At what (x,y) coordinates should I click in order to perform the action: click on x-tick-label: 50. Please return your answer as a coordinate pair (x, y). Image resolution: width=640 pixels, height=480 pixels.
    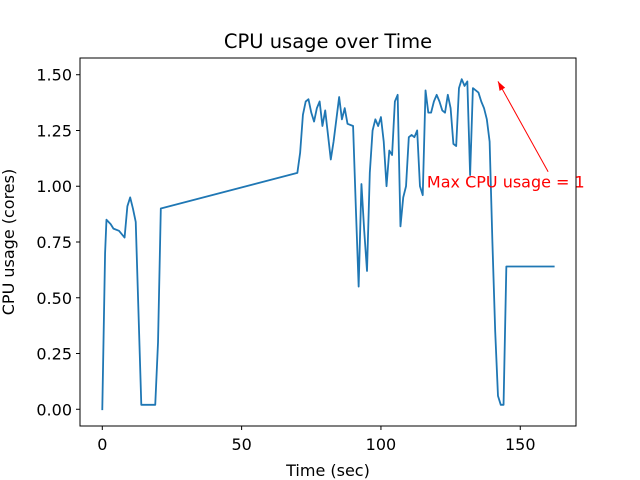
    Looking at the image, I should click on (241, 444).